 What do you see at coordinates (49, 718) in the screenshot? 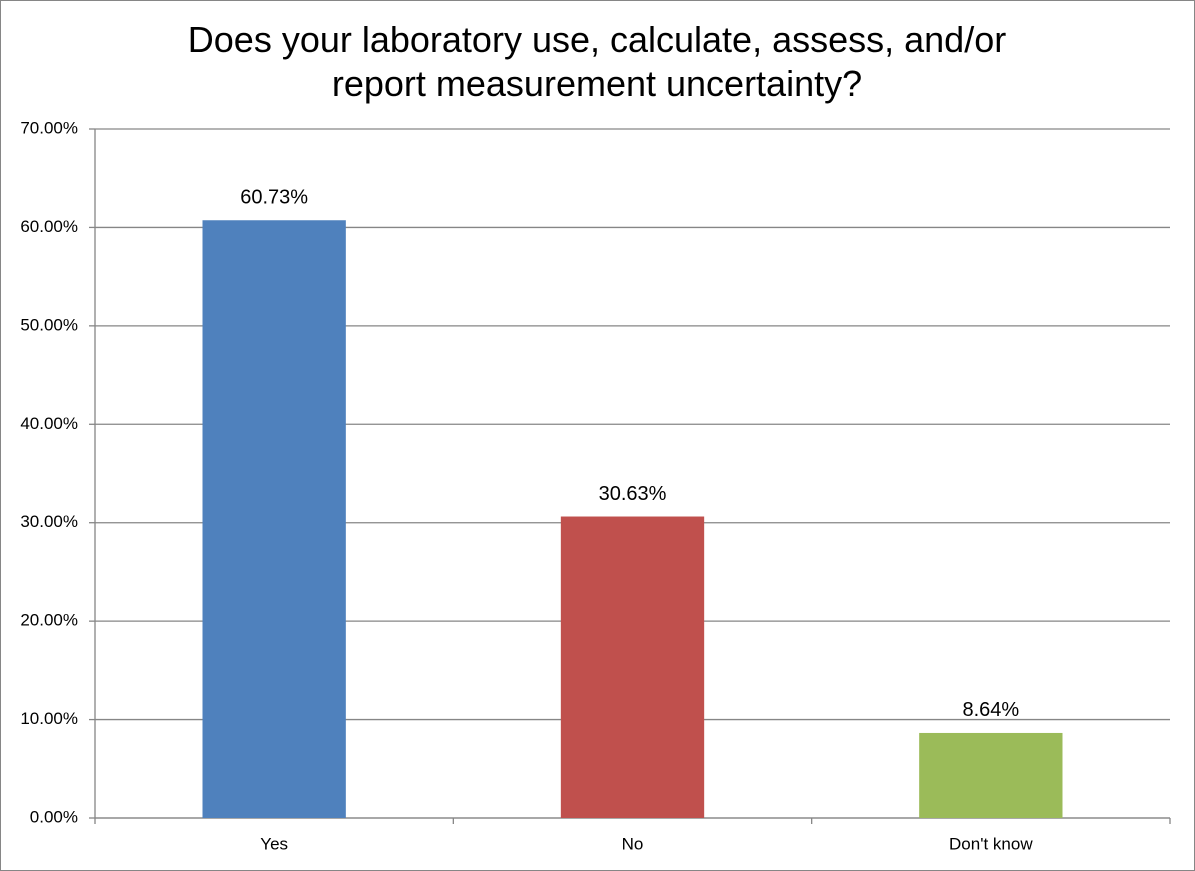
I see `y-tick-label: 10.00%` at bounding box center [49, 718].